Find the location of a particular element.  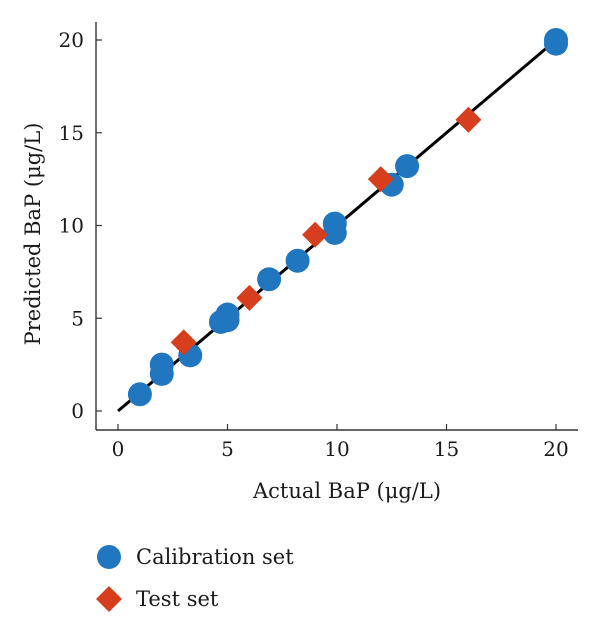

x-tick-label: 20 is located at coordinates (555, 449).